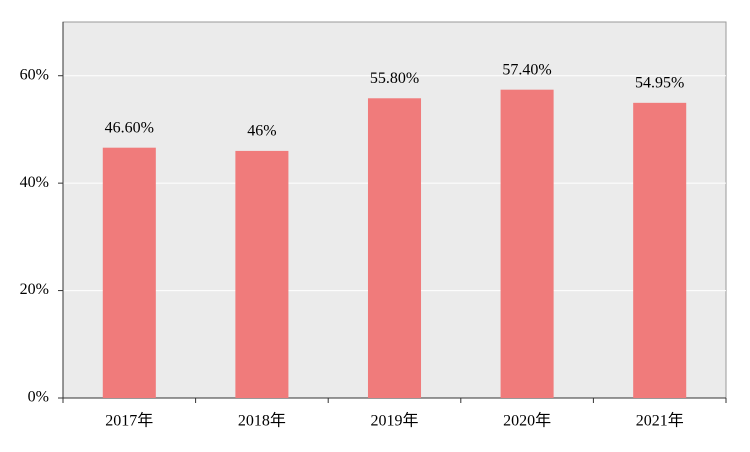 The height and width of the screenshot is (452, 750). I want to click on x-tick-label: 2020年, so click(527, 421).